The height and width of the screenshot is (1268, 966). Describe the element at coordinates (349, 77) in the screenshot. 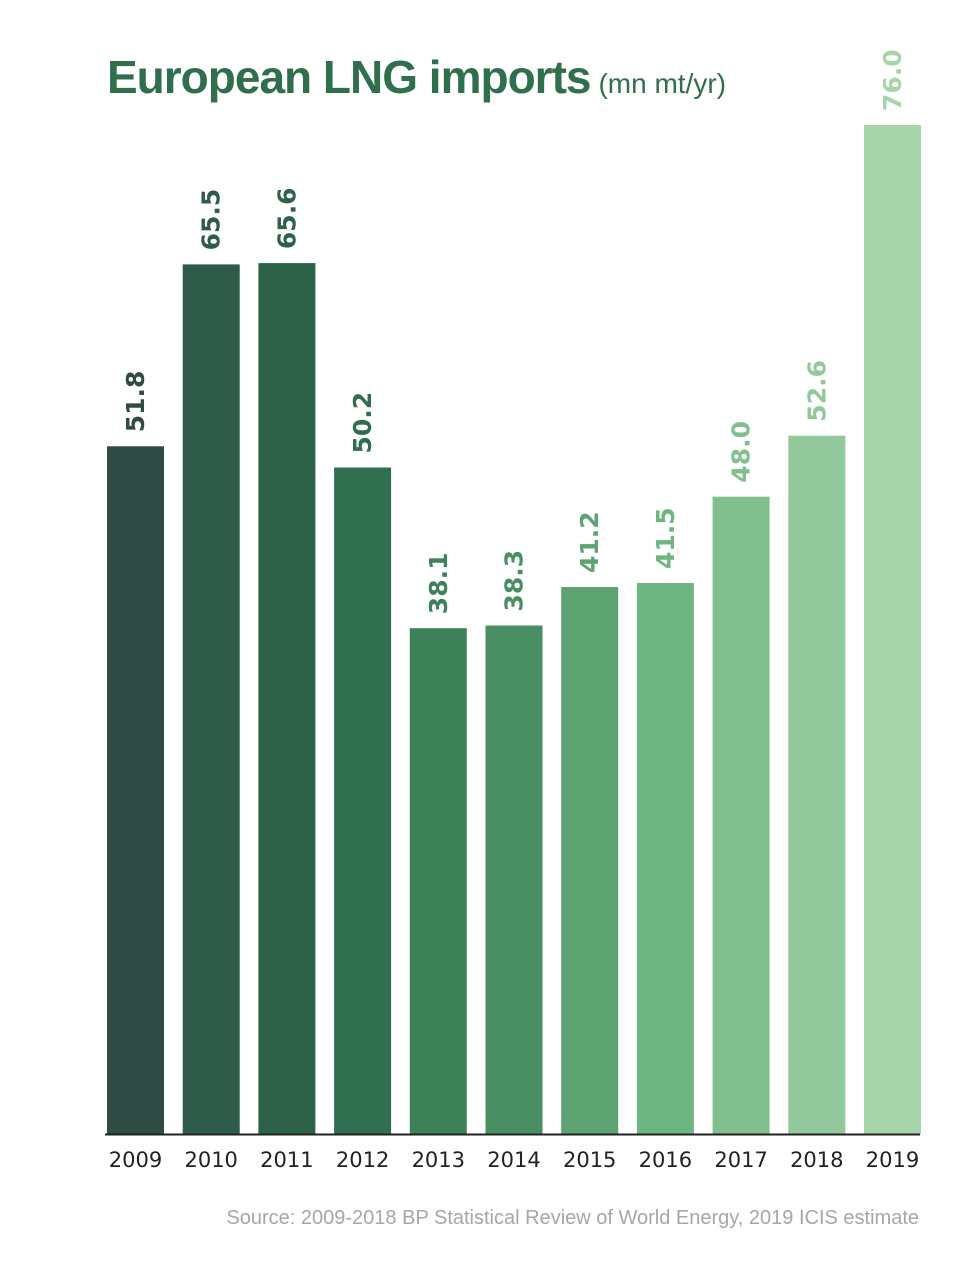

I see `chart-title: European LNG imports` at that location.